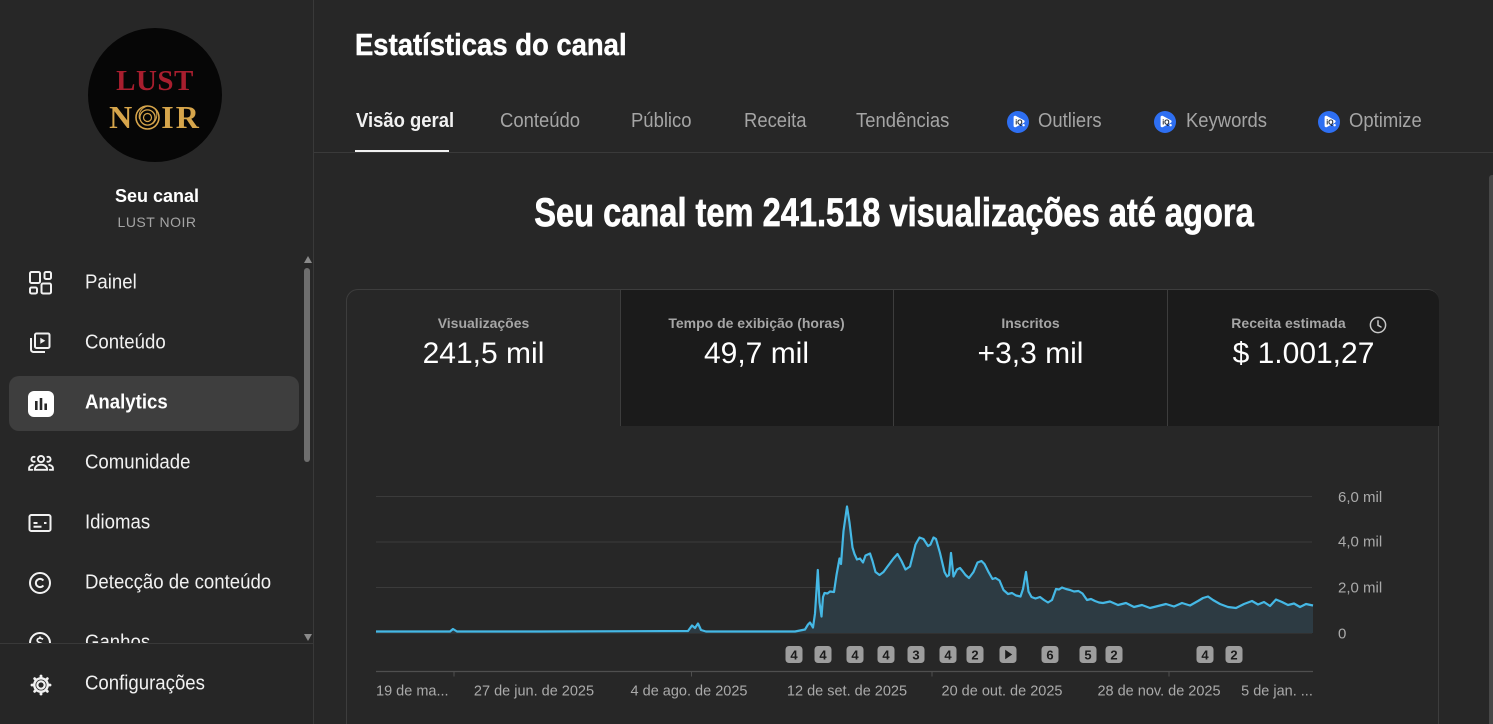  What do you see at coordinates (1087, 654) in the screenshot?
I see `svg-text: 5` at bounding box center [1087, 654].